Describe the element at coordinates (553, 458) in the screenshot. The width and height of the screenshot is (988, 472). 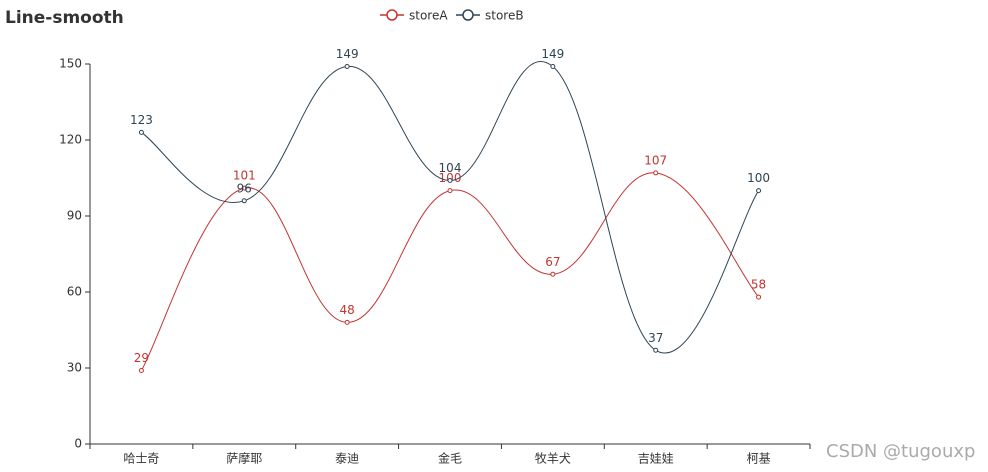
I see `x-tick-label: 牧羊犬` at that location.